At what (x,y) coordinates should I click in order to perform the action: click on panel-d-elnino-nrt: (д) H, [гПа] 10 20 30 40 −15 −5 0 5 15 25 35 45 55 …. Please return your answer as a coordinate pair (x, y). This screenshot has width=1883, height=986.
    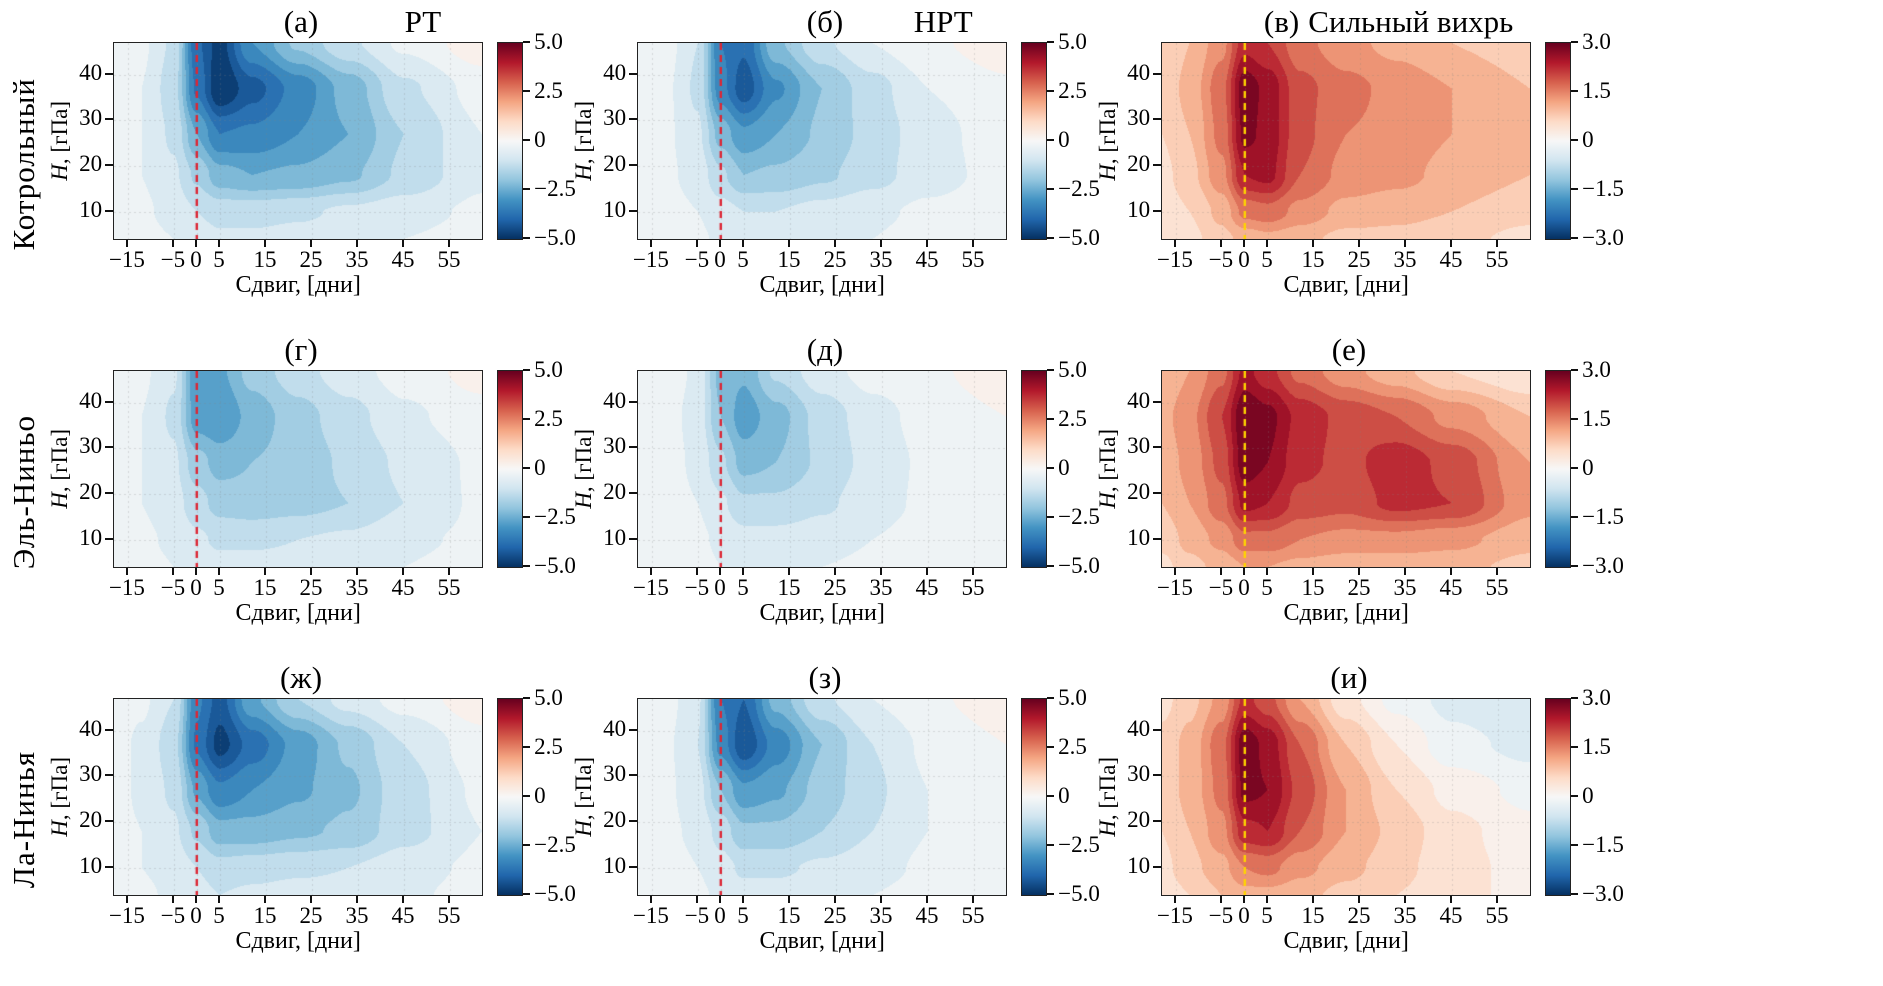
    Looking at the image, I should click on (835, 492).